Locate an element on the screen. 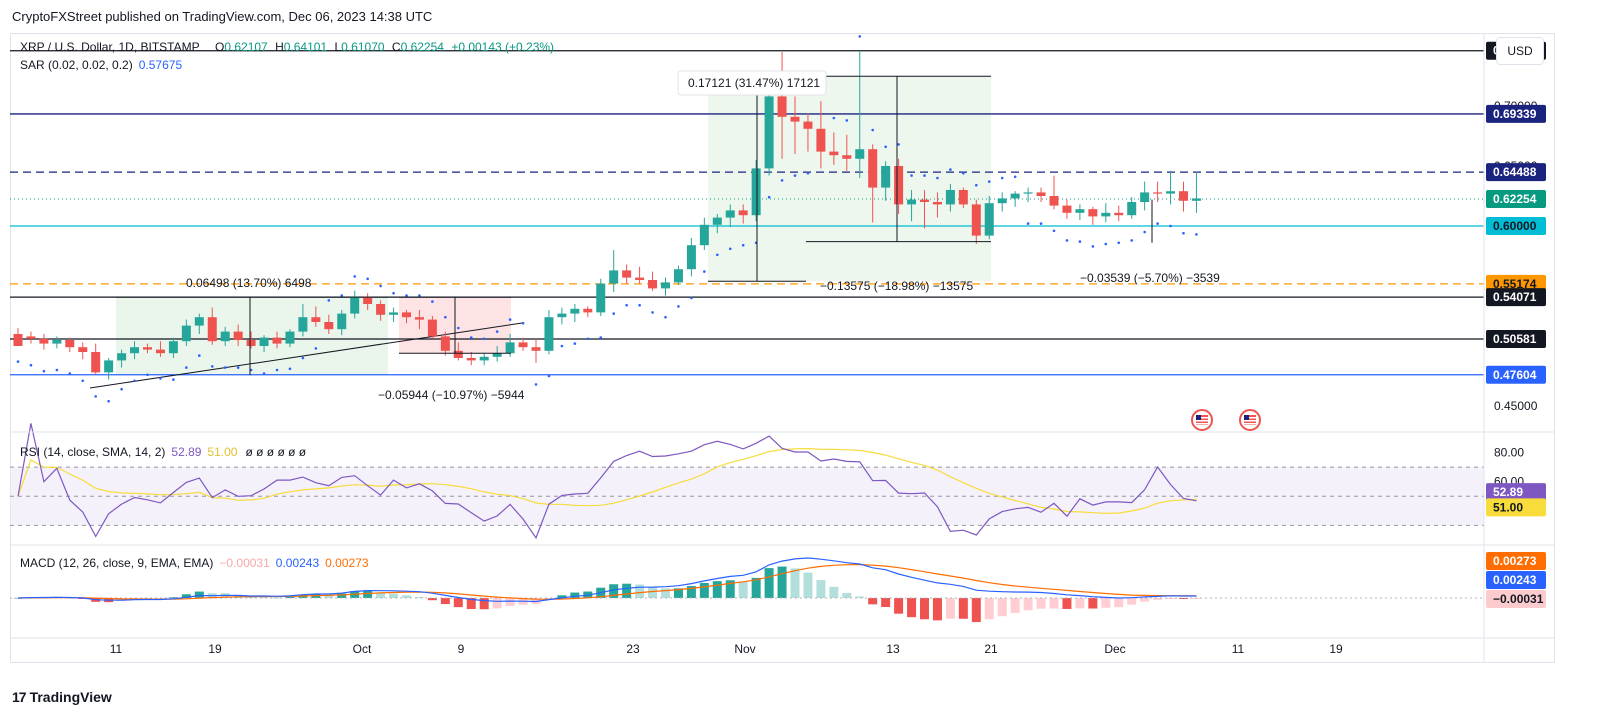 Image resolution: width=1600 pixels, height=717 pixels. tradingview-footer: 17 TradingView is located at coordinates (62, 697).